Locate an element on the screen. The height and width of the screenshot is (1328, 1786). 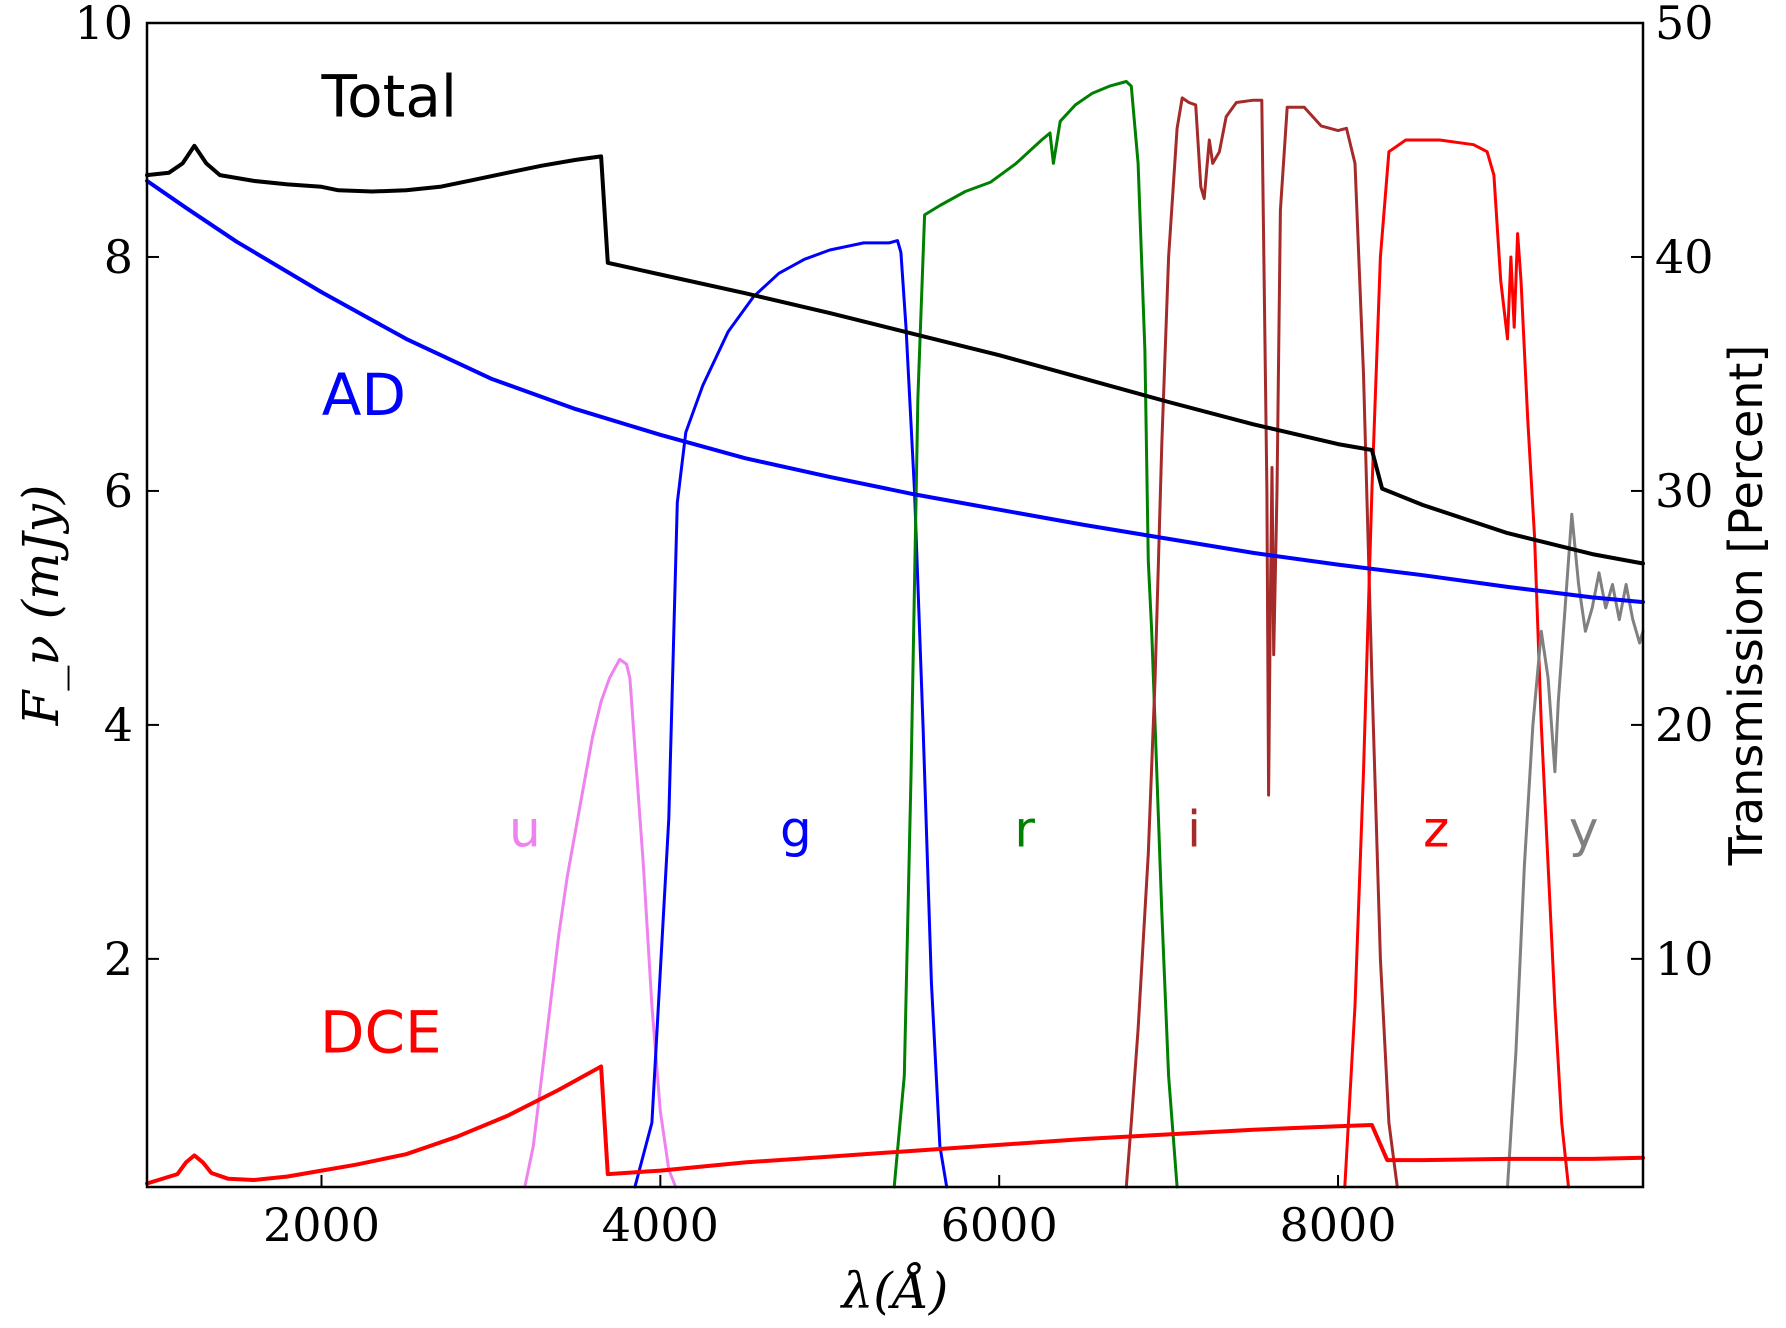
annotation-dce: DCE is located at coordinates (381, 1032).